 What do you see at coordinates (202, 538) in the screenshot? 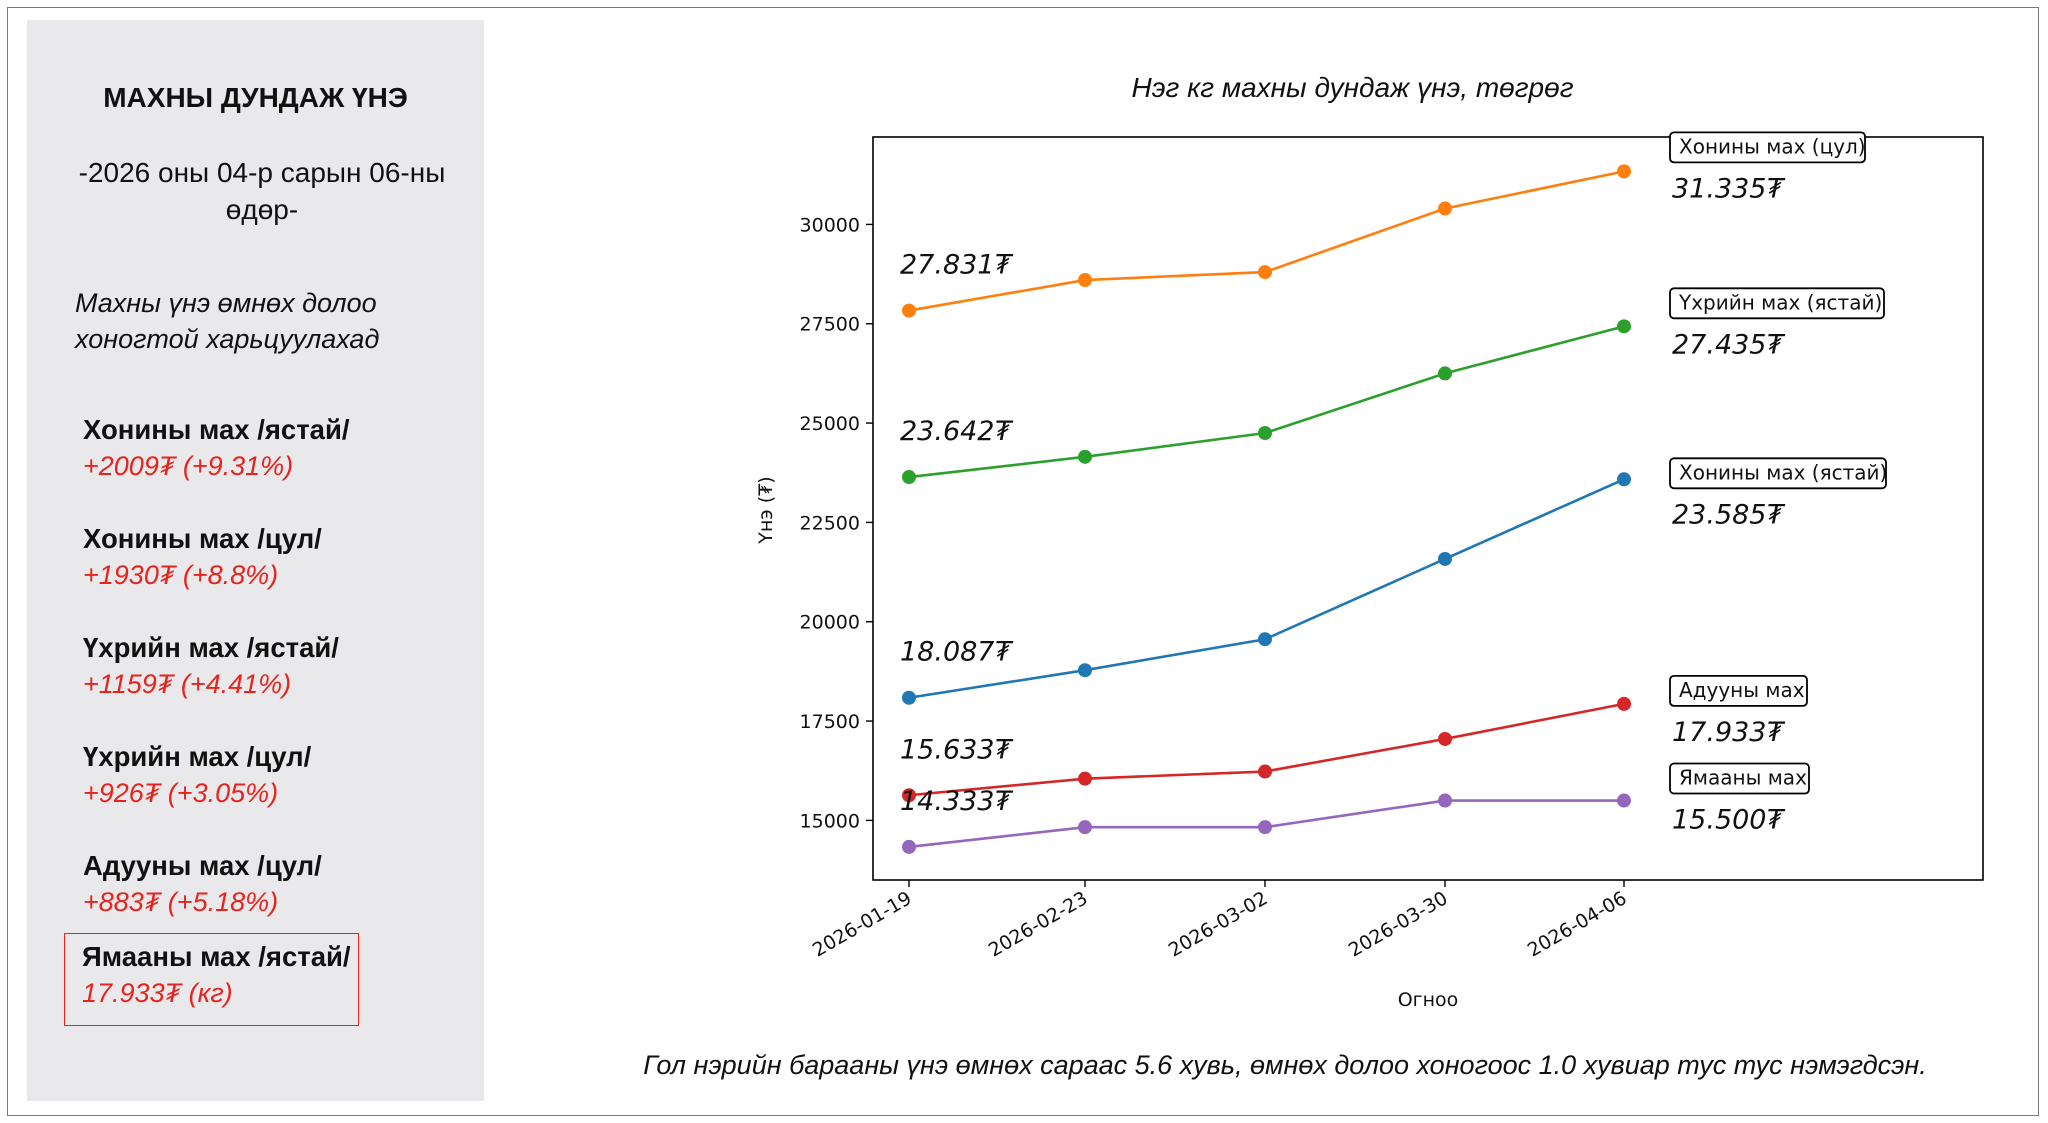
I see `sidebar-item-name: Хонины мах /цул/` at bounding box center [202, 538].